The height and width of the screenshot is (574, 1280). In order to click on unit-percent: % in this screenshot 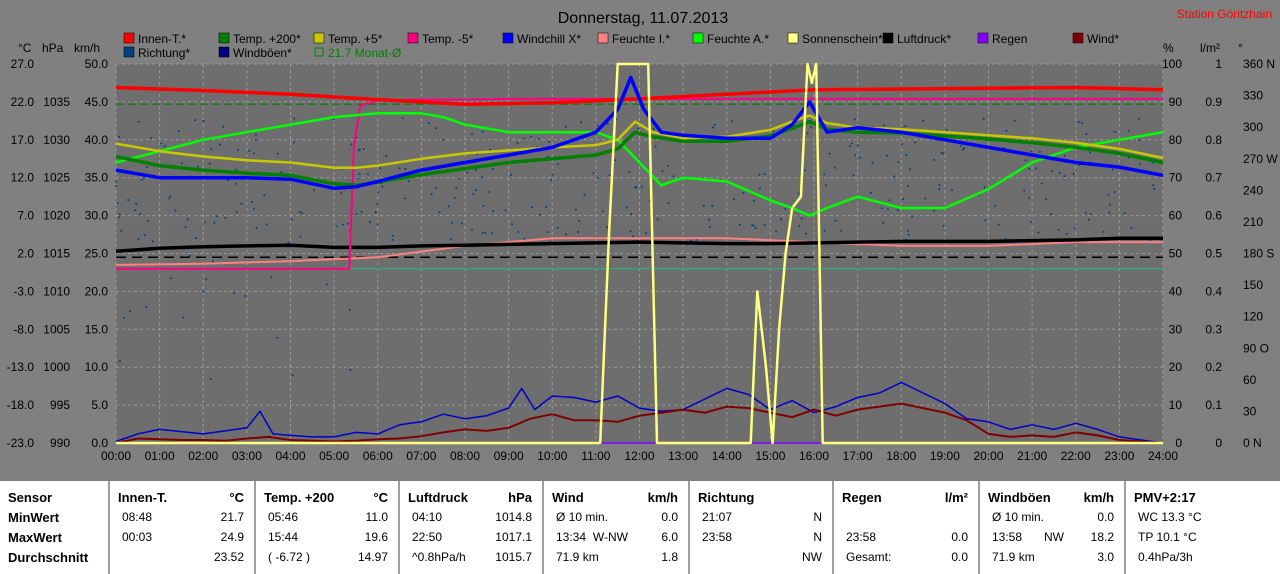, I will do `click(1168, 48)`.